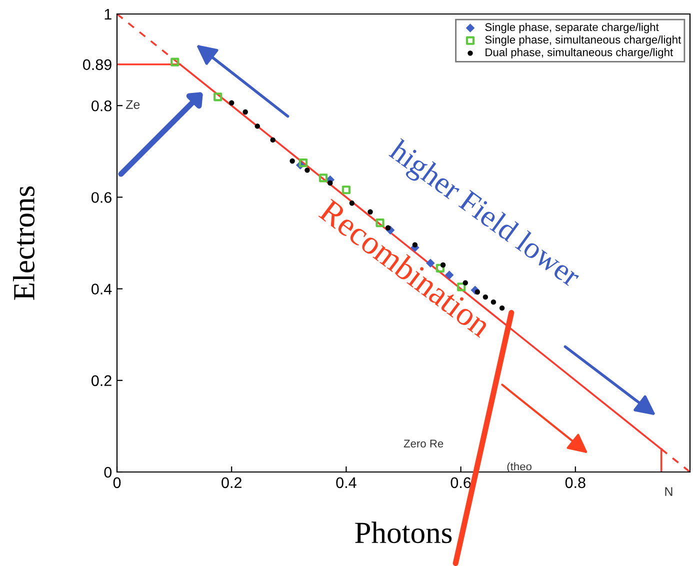  What do you see at coordinates (583, 40) in the screenshot?
I see `legend-label: Single phase, simultaneous charge/light` at bounding box center [583, 40].